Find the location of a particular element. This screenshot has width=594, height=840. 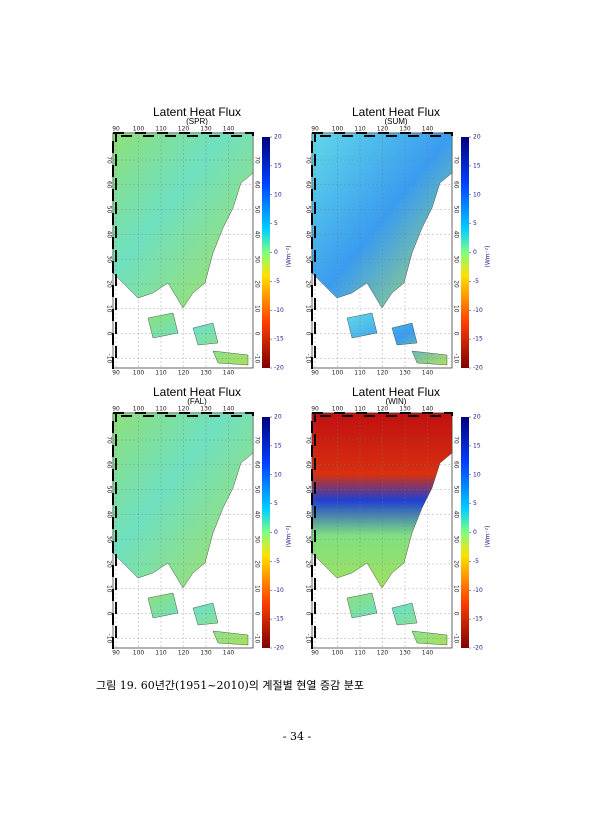

panel-season: (SPR) is located at coordinates (197, 121).